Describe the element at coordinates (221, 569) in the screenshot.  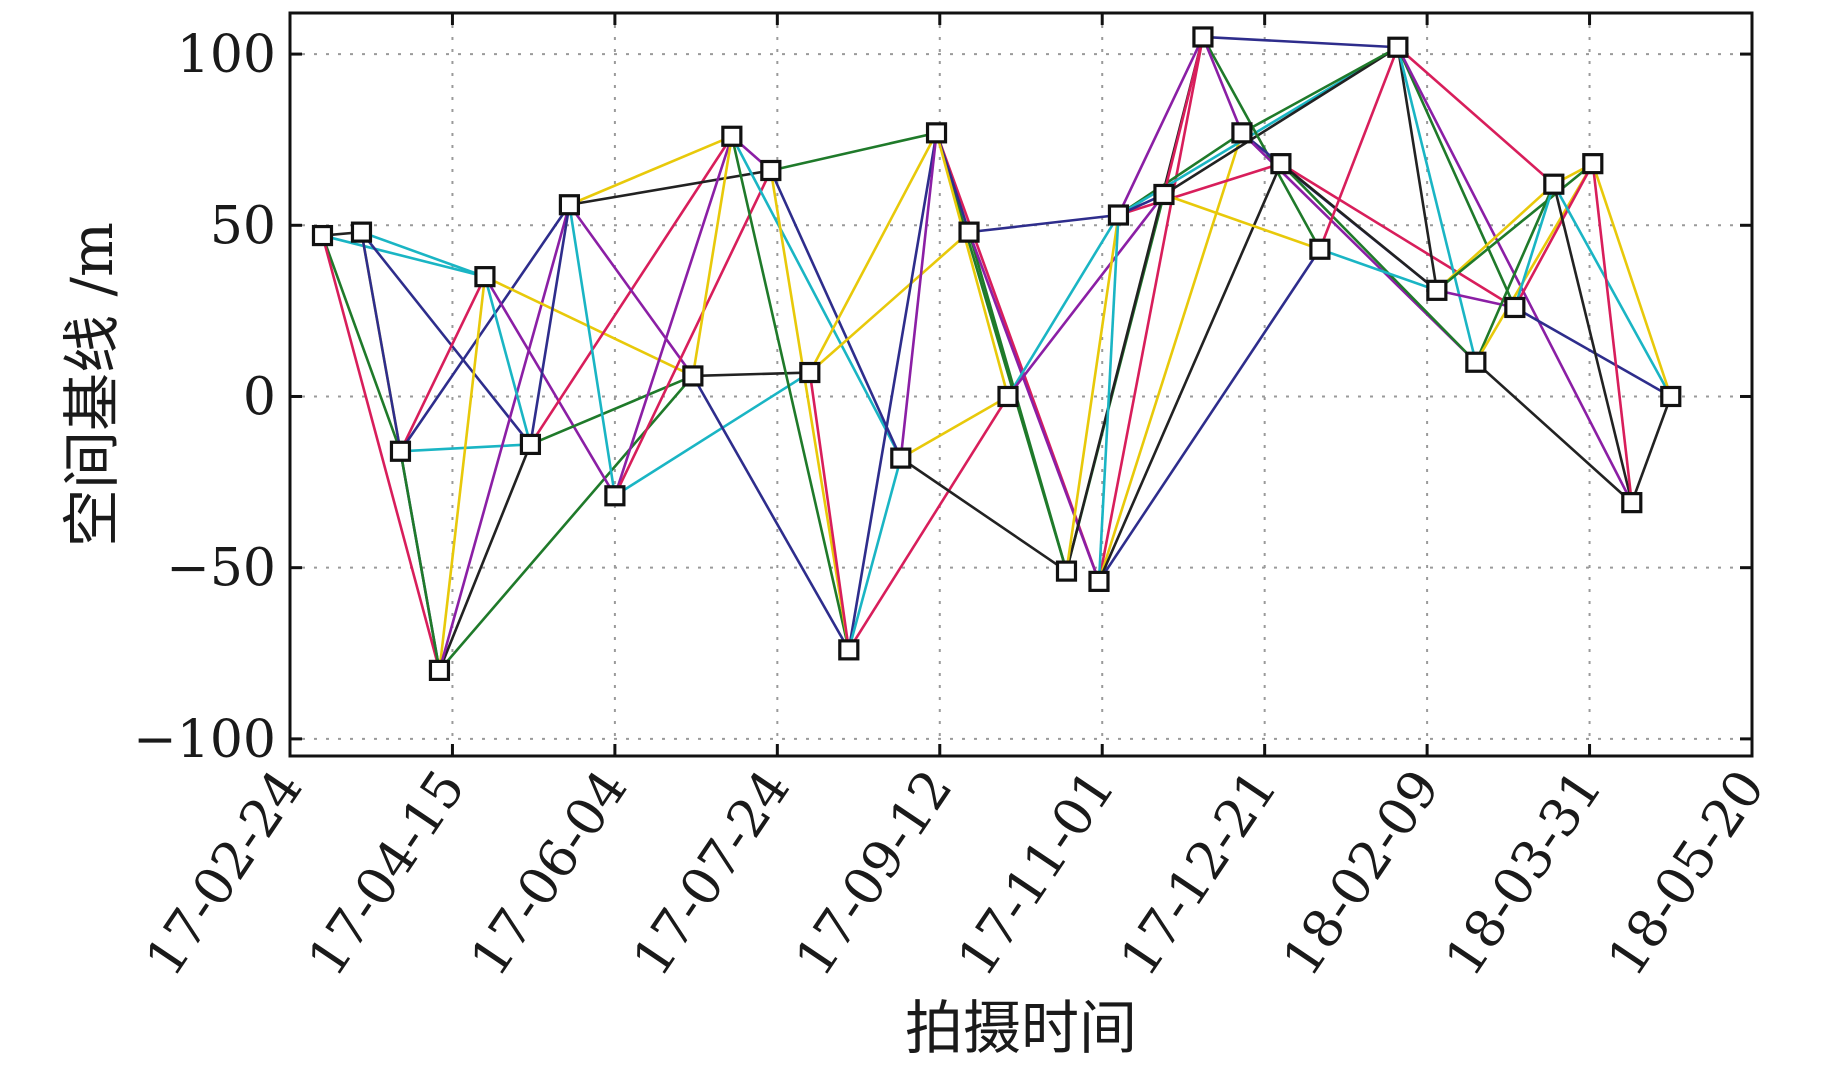
I see `y-tick-label: −50` at that location.